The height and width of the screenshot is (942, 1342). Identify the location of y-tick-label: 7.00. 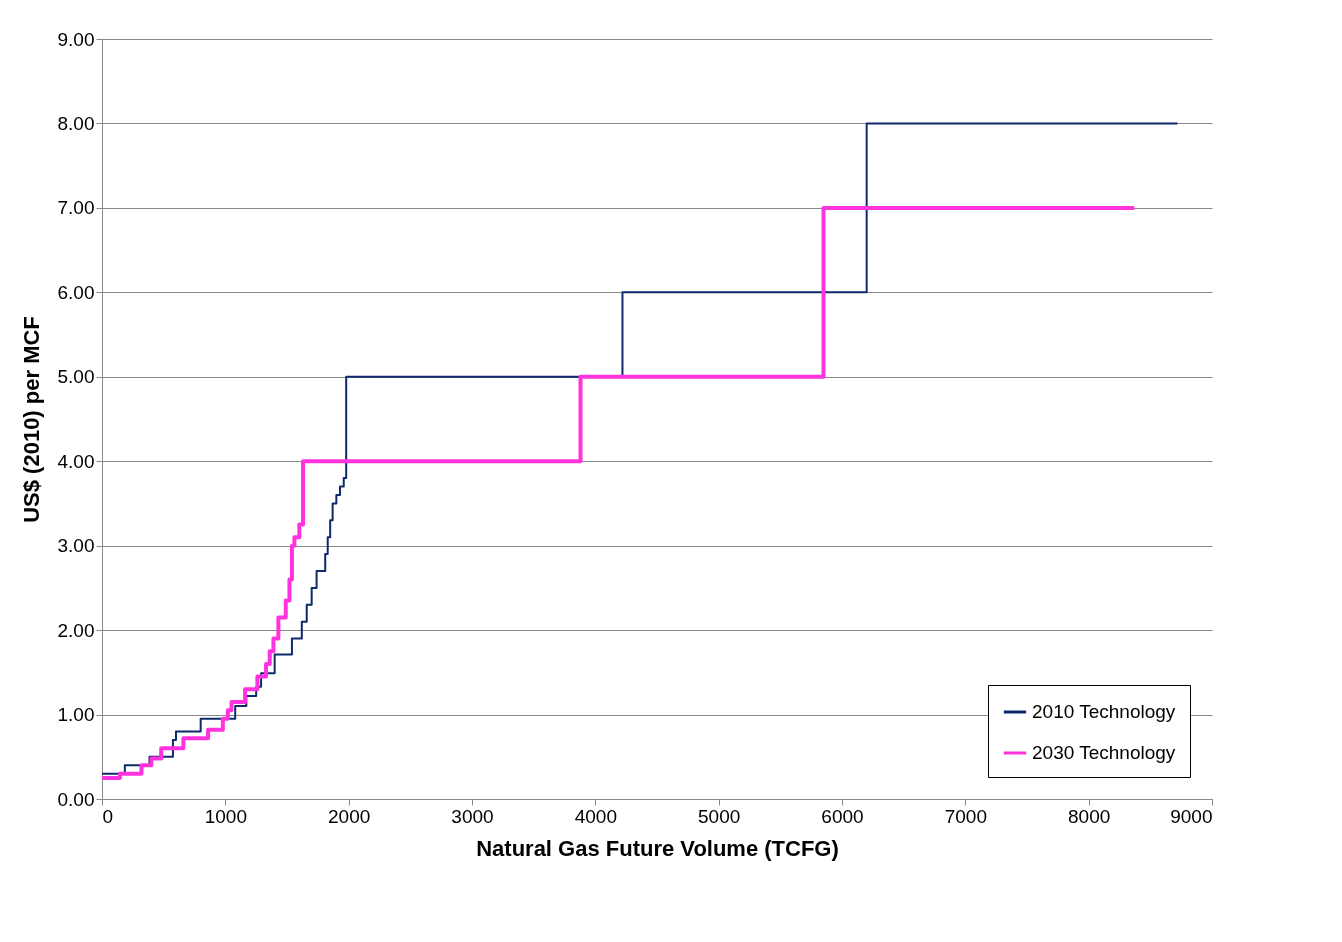
(76, 208).